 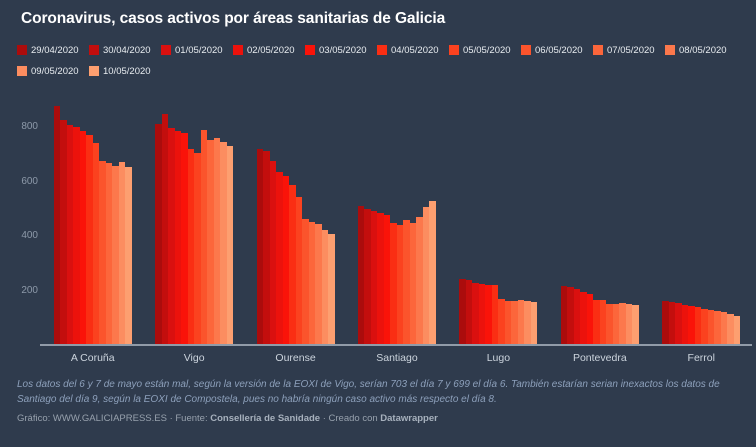 What do you see at coordinates (158, 234) in the screenshot?
I see `bar-vigo-29-04-2020` at bounding box center [158, 234].